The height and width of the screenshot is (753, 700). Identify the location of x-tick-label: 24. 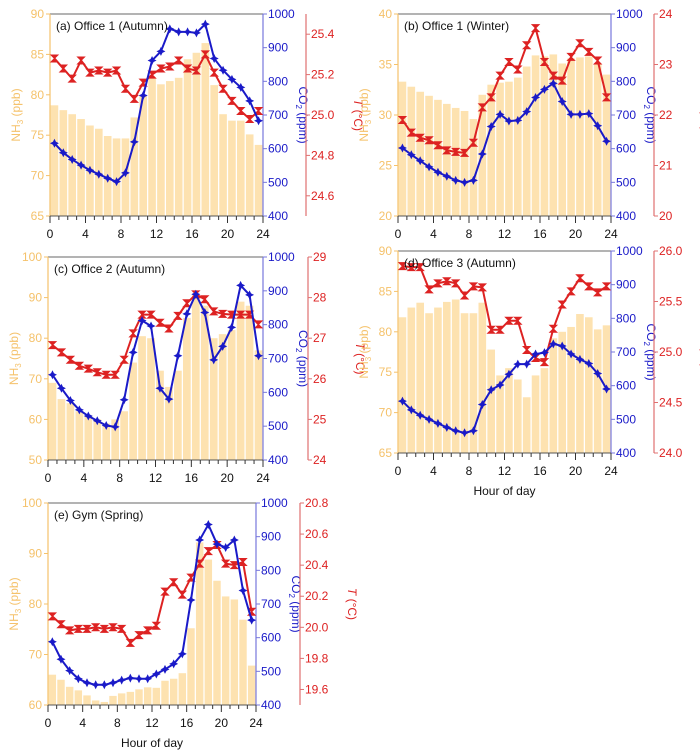
(256, 723).